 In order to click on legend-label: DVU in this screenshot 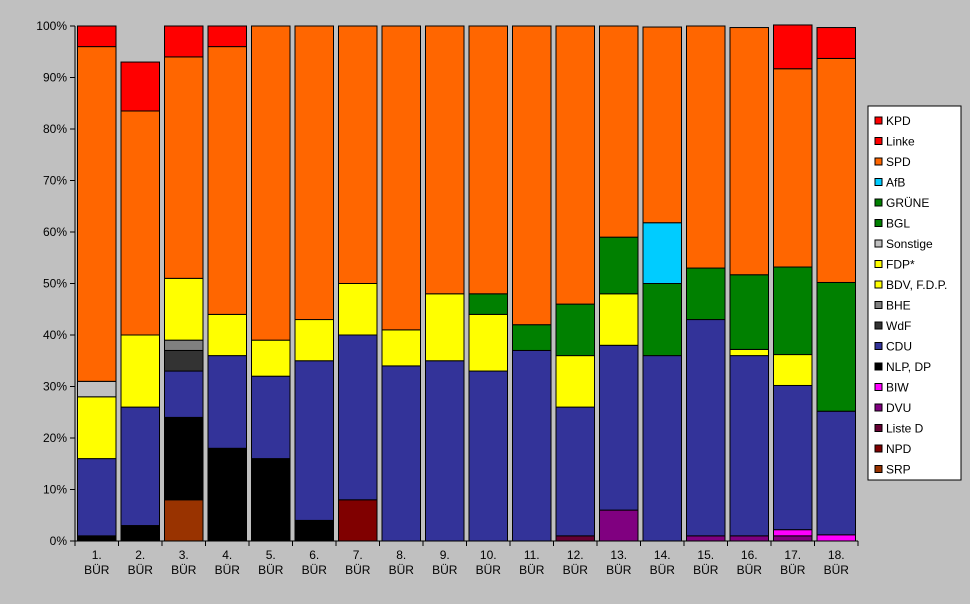, I will do `click(898, 408)`.